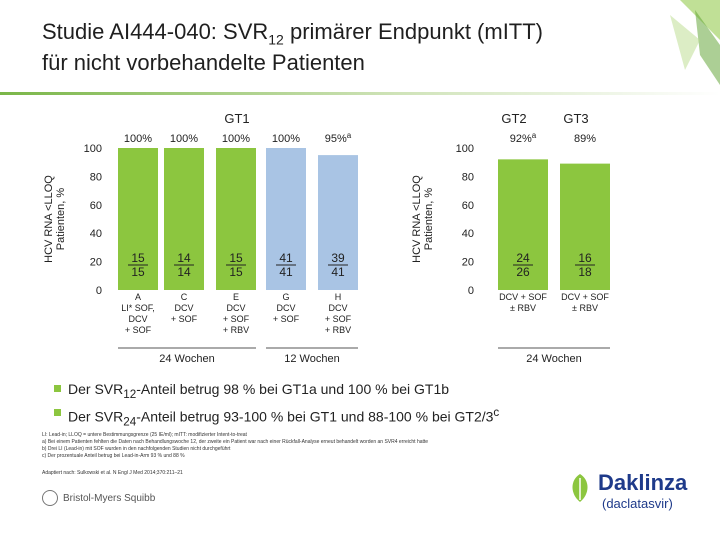  What do you see at coordinates (138, 308) in the screenshot?
I see `bar-category-label: LI* SOF,` at bounding box center [138, 308].